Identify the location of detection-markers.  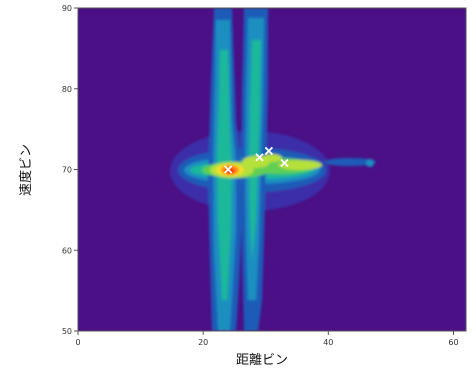
(256, 160).